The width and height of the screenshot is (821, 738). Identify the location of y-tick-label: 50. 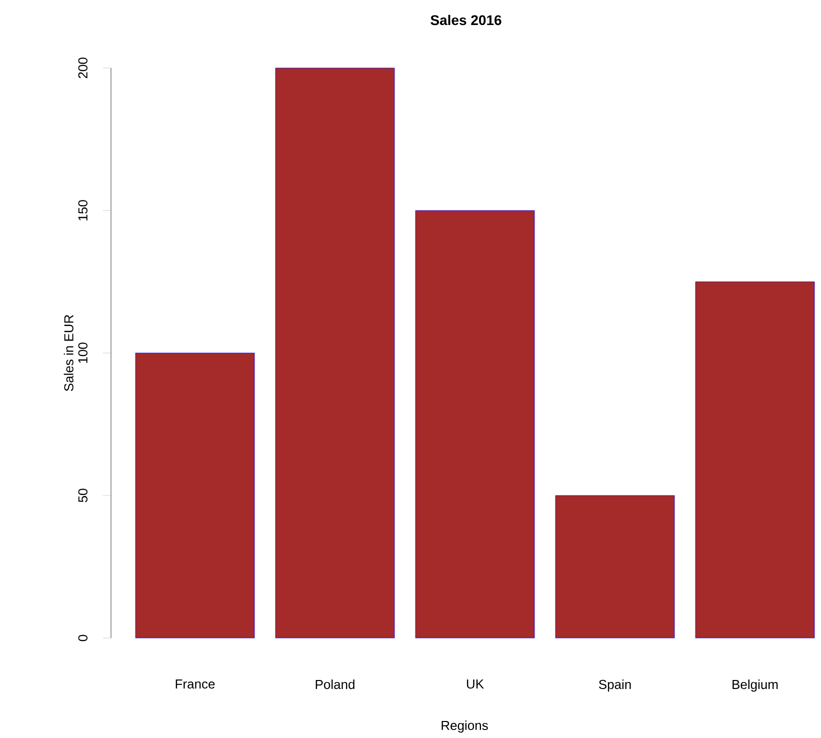
(83, 495).